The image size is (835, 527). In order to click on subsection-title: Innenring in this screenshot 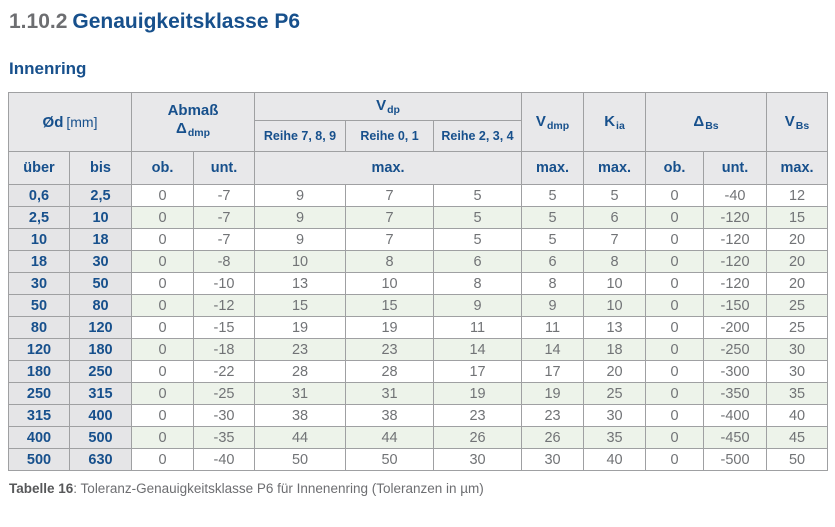, I will do `click(48, 68)`.